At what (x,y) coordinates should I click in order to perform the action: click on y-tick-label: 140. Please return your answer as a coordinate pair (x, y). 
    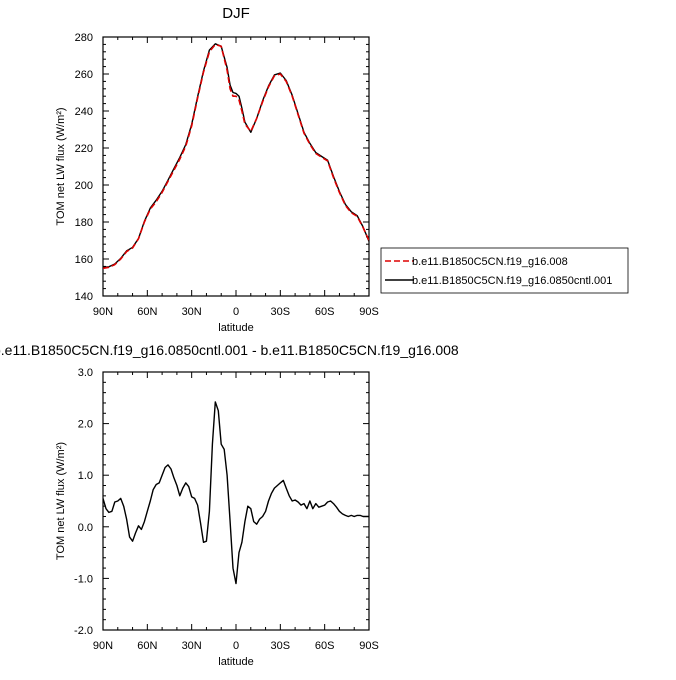
    Looking at the image, I should click on (84, 297).